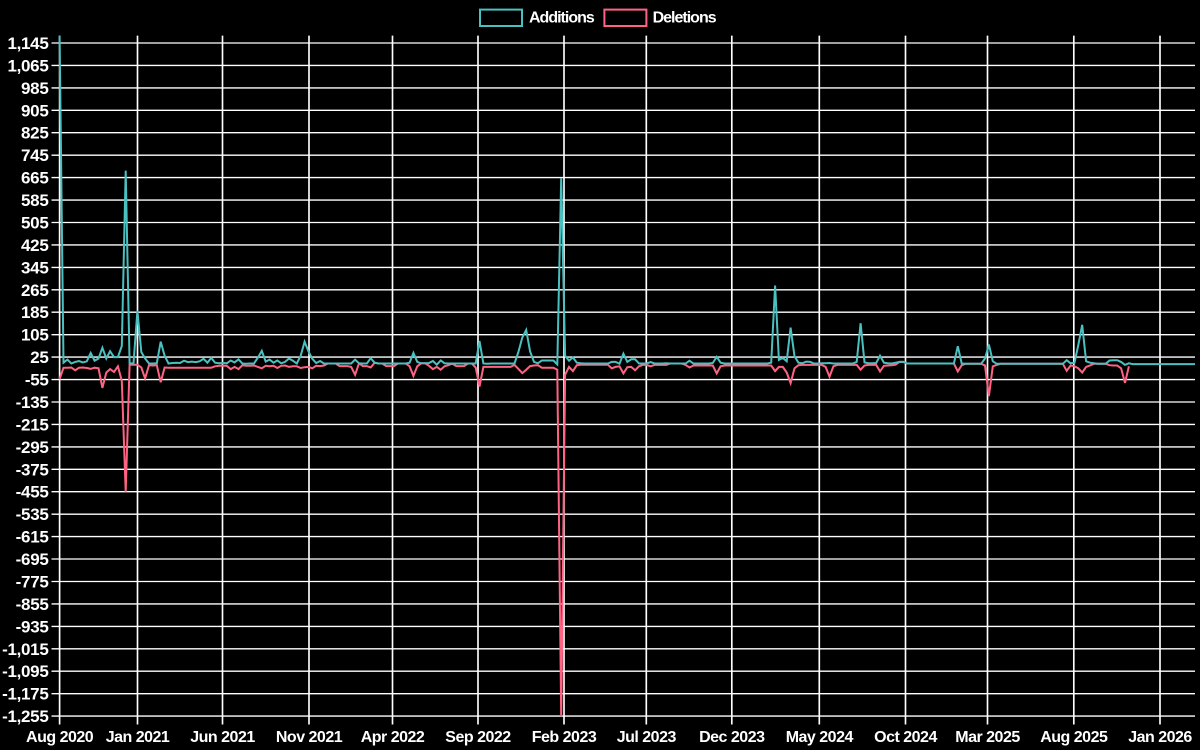  I want to click on svg-text: -1,175, so click(25, 694).